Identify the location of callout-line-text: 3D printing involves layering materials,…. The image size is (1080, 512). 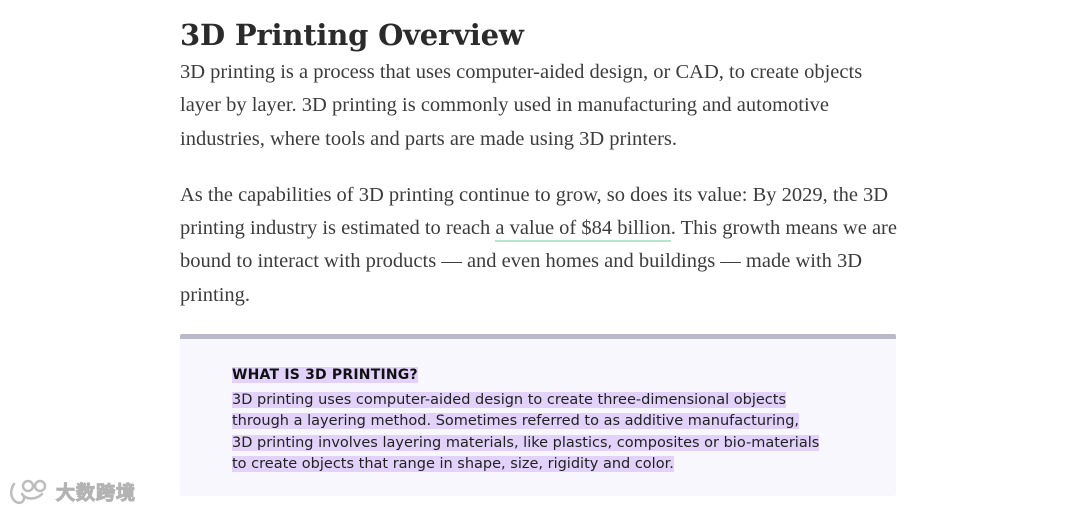
(526, 442).